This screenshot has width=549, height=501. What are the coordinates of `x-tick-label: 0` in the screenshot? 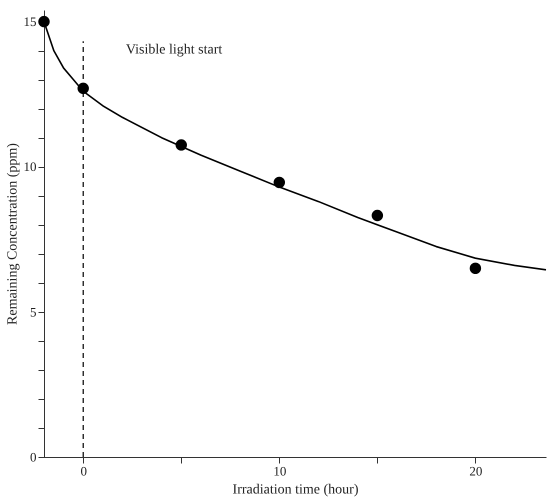 It's located at (83, 471).